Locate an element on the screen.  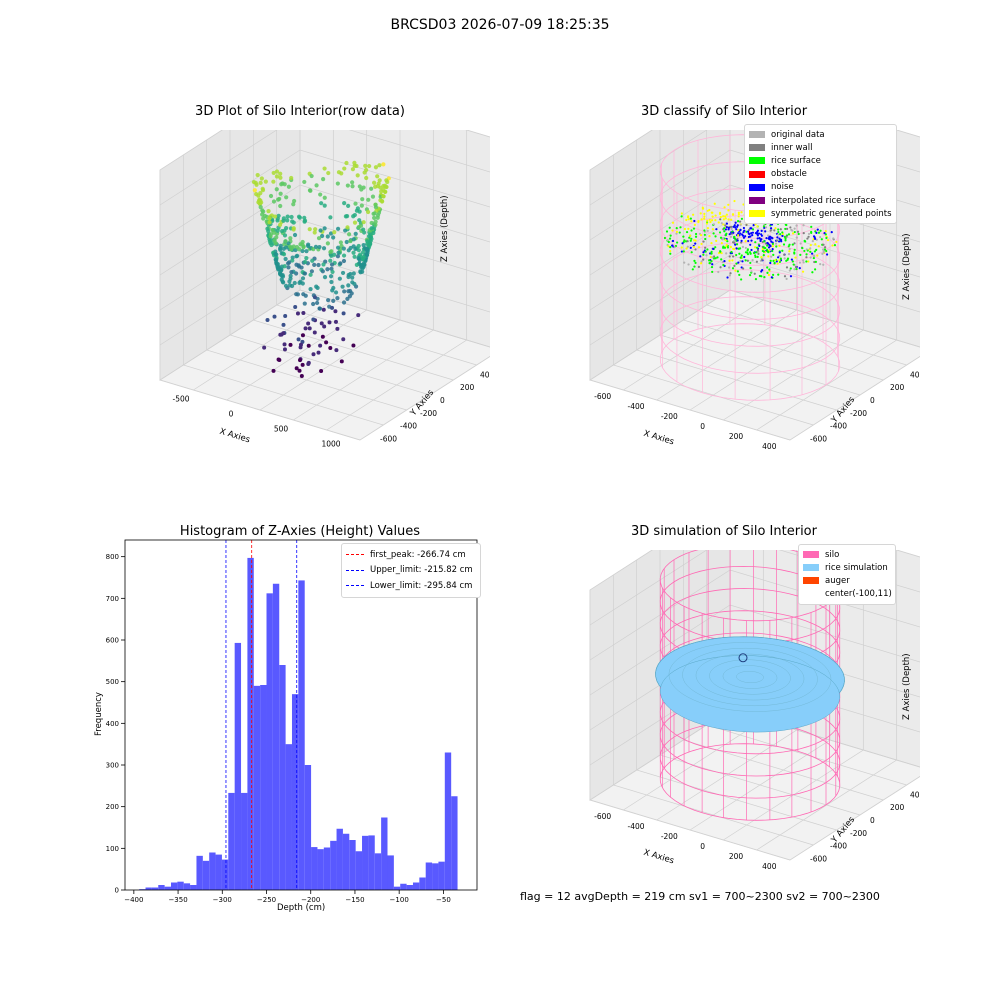
plot3-legend: silo rice simulation auger center(-100,11) is located at coordinates (847, 574).